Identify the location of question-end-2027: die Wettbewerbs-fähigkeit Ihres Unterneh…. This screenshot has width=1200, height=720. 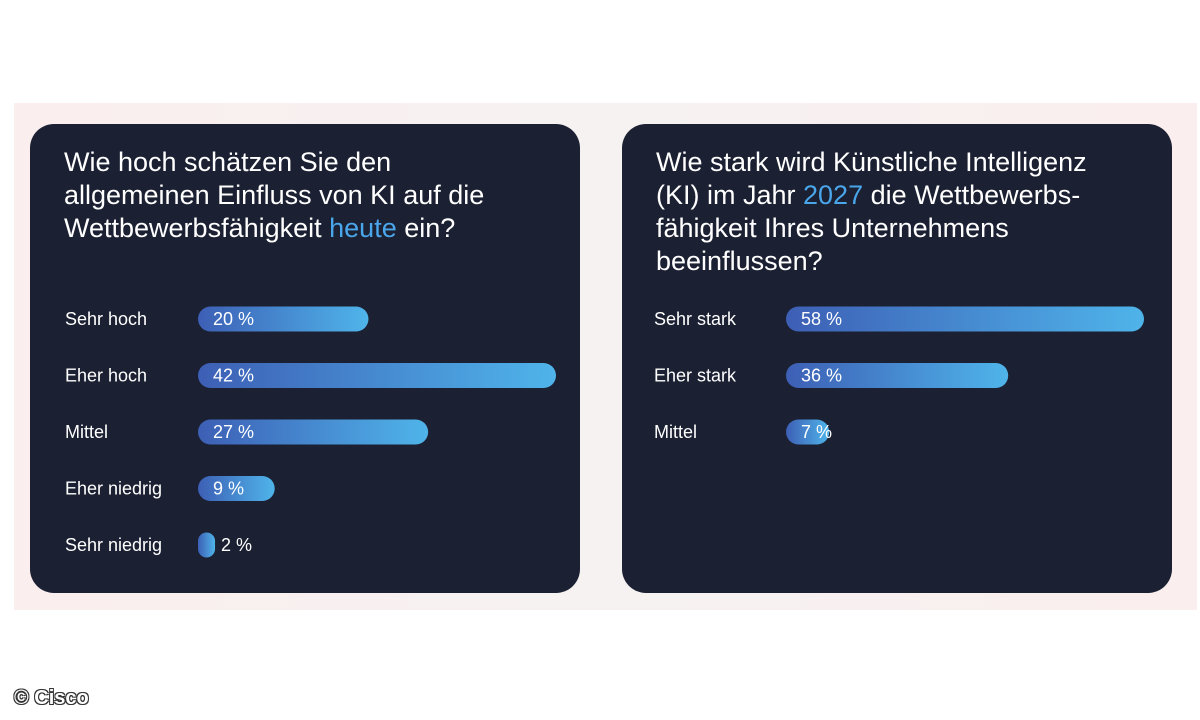
(868, 228).